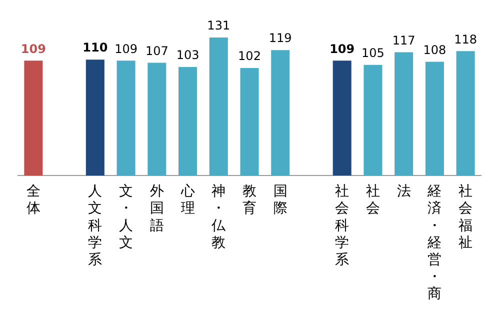 The image size is (495, 319). What do you see at coordinates (218, 25) in the screenshot?
I see `data-label: 131` at bounding box center [218, 25].